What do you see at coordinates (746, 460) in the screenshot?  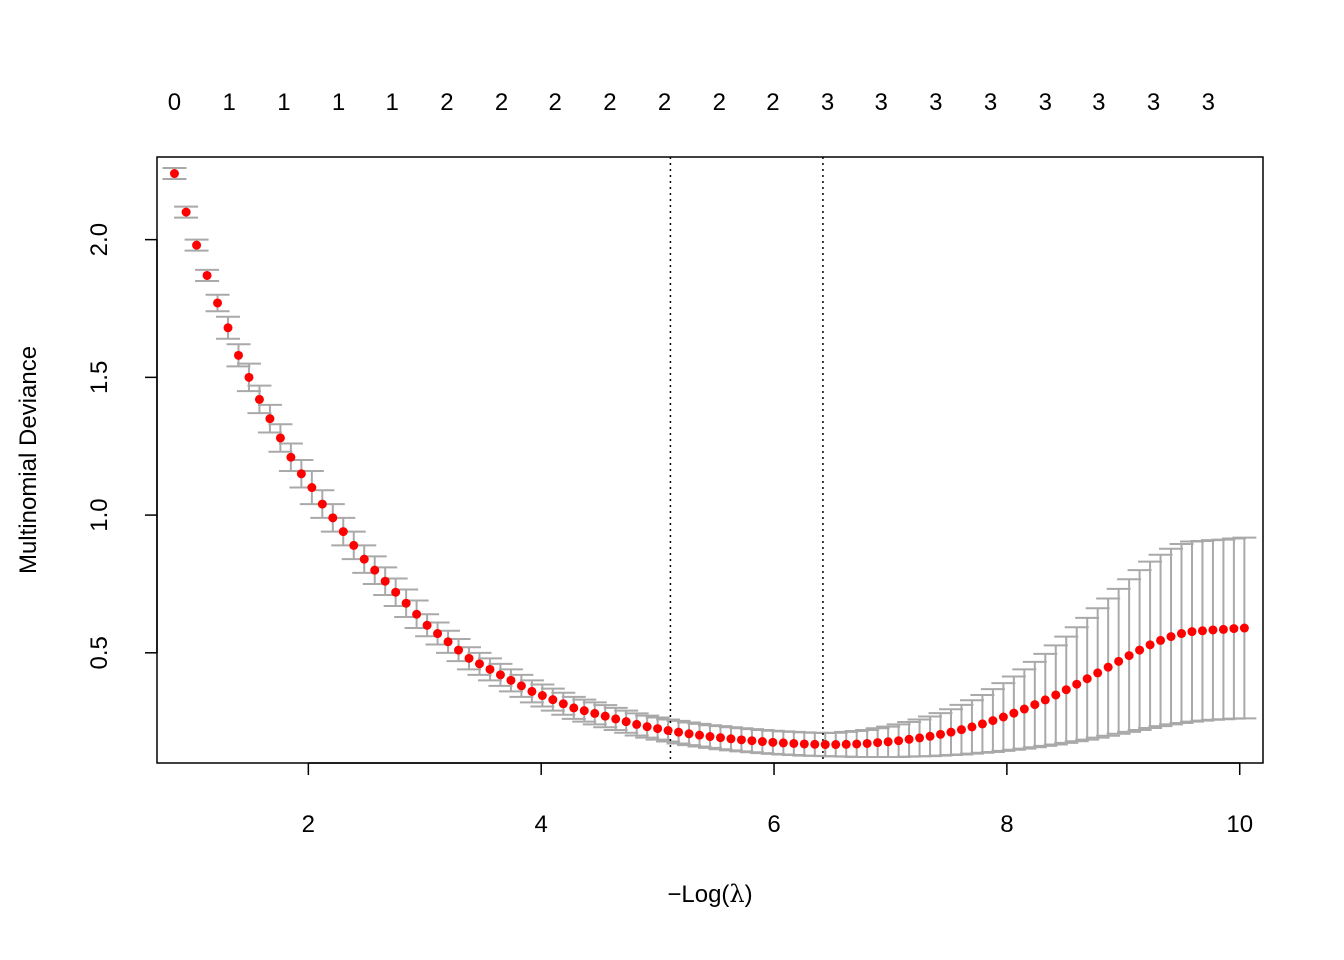 I see `selected-lambda-lines` at bounding box center [746, 460].